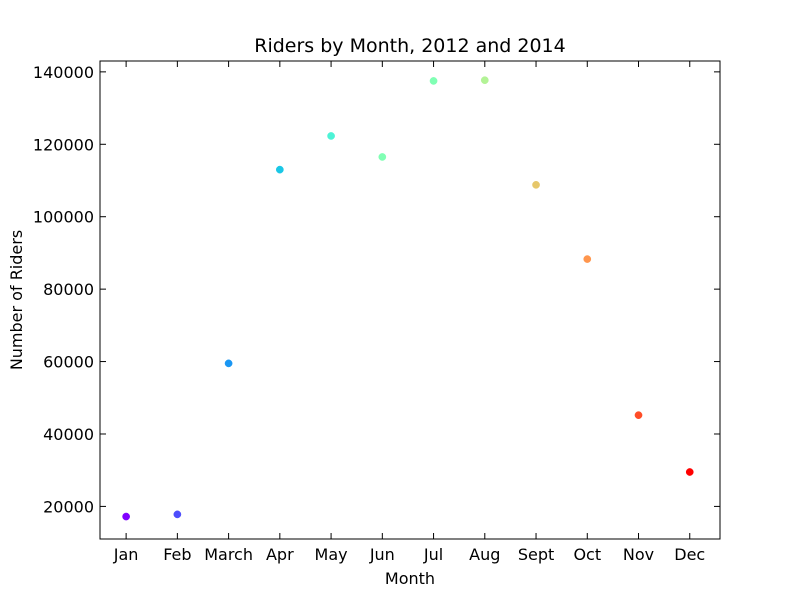  Describe the element at coordinates (484, 554) in the screenshot. I see `x-tick-label: Aug` at that location.